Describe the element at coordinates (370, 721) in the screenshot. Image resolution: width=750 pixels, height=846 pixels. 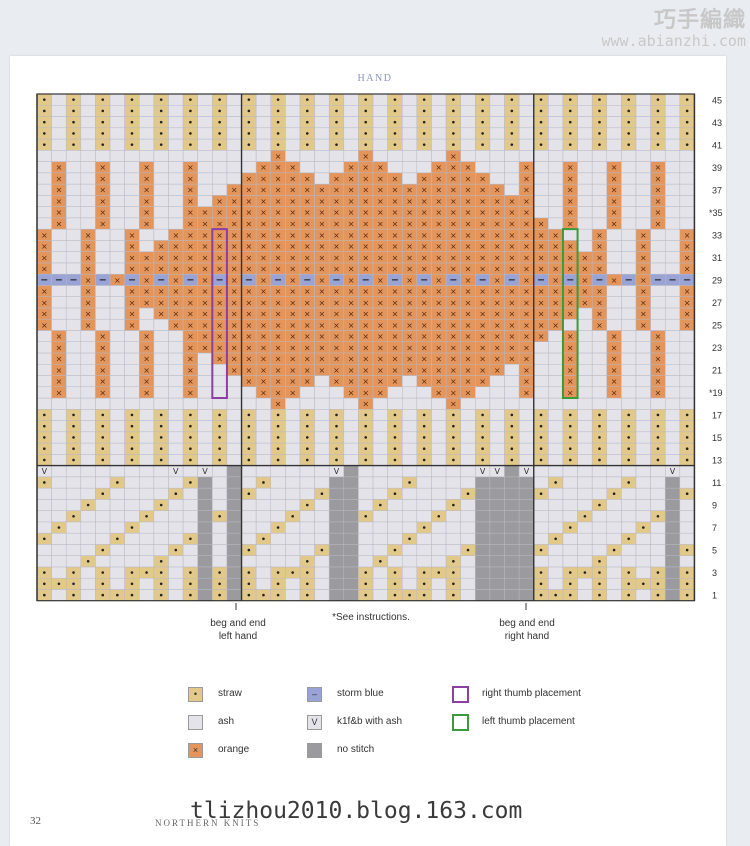
I see `legend-k1fb-label: k1f&b with ash` at that location.